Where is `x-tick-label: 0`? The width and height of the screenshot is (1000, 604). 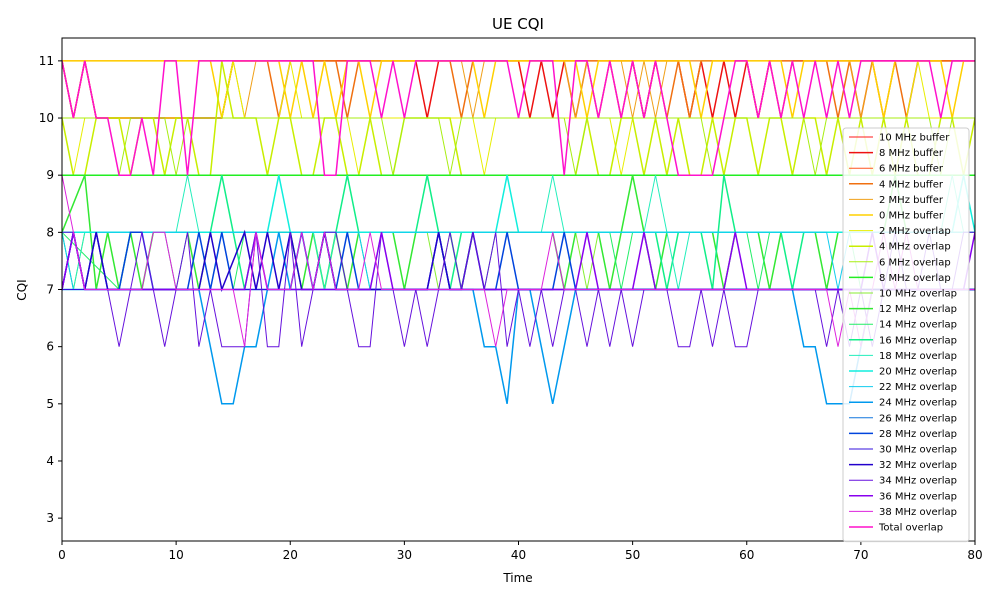
x-tick-label: 0 is located at coordinates (62, 555).